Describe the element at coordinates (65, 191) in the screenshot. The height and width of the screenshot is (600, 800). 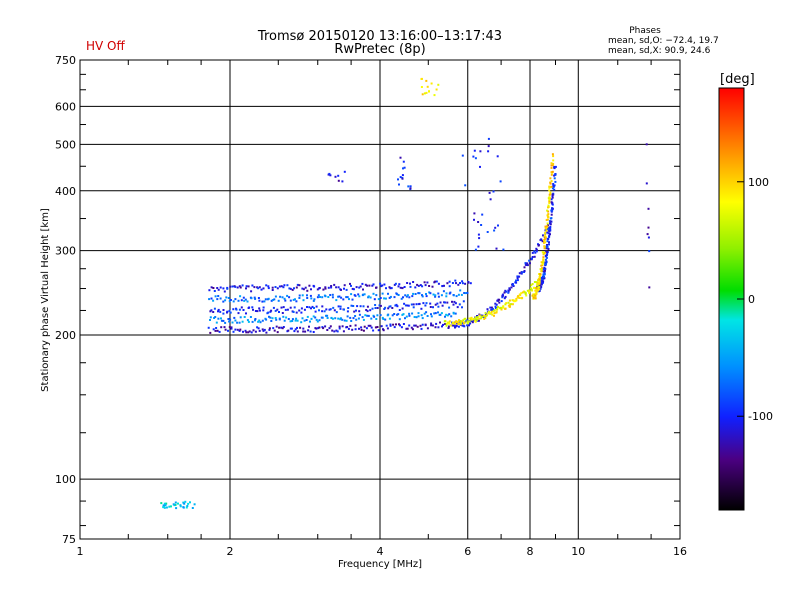
I see `y-tick-label: 400` at that location.